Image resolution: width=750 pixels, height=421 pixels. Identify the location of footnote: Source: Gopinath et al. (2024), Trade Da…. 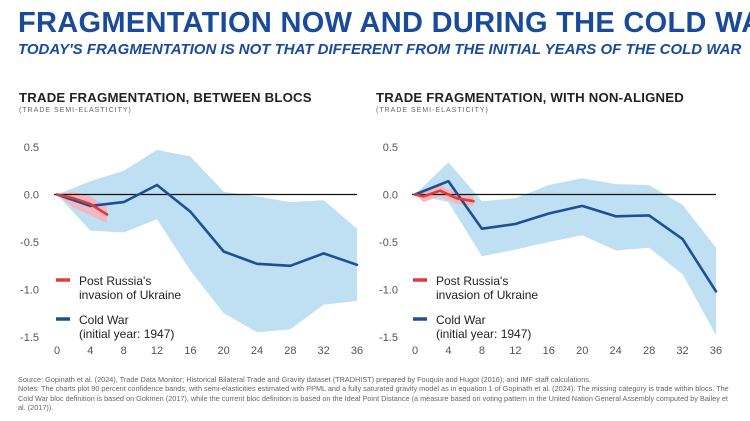
(375, 394).